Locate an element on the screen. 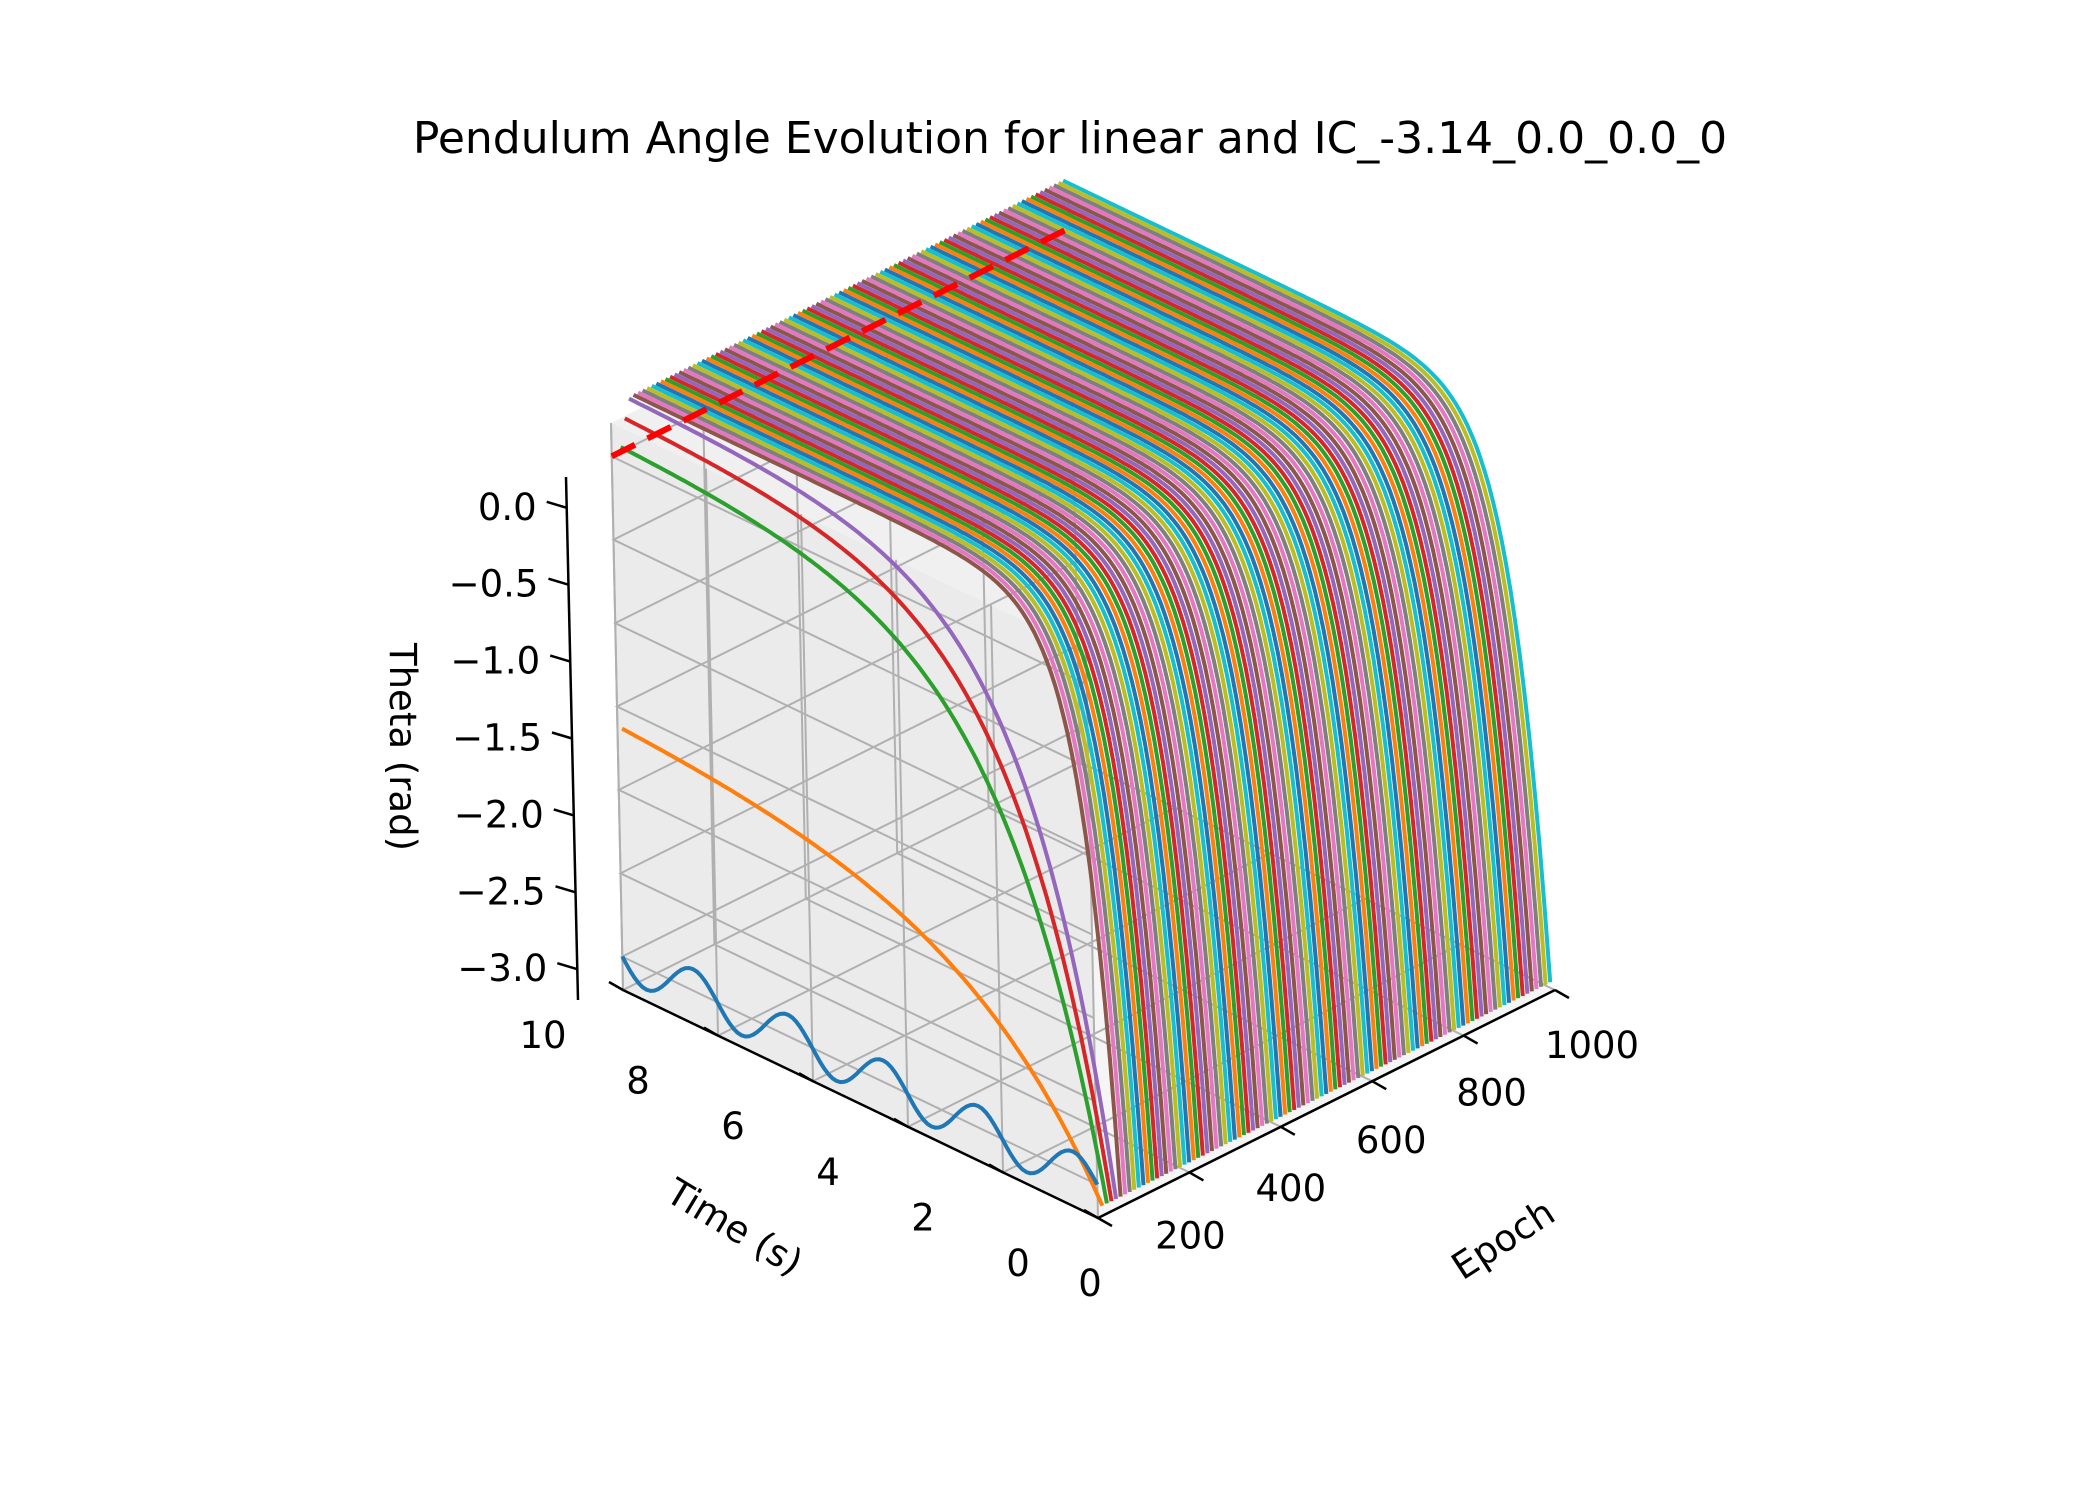 The image size is (2100, 1500). theta-tick-label: −3.0 is located at coordinates (502, 968).